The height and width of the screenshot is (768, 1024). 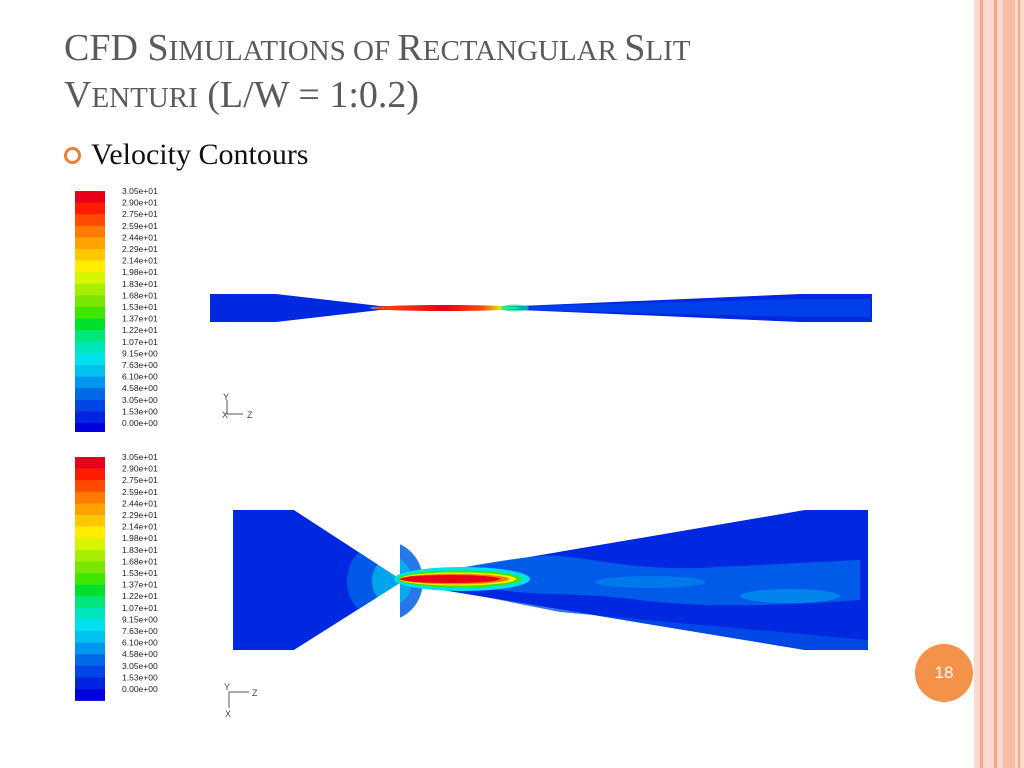 I want to click on venturi-walls-bottom-mask-top, so click(x=347, y=515).